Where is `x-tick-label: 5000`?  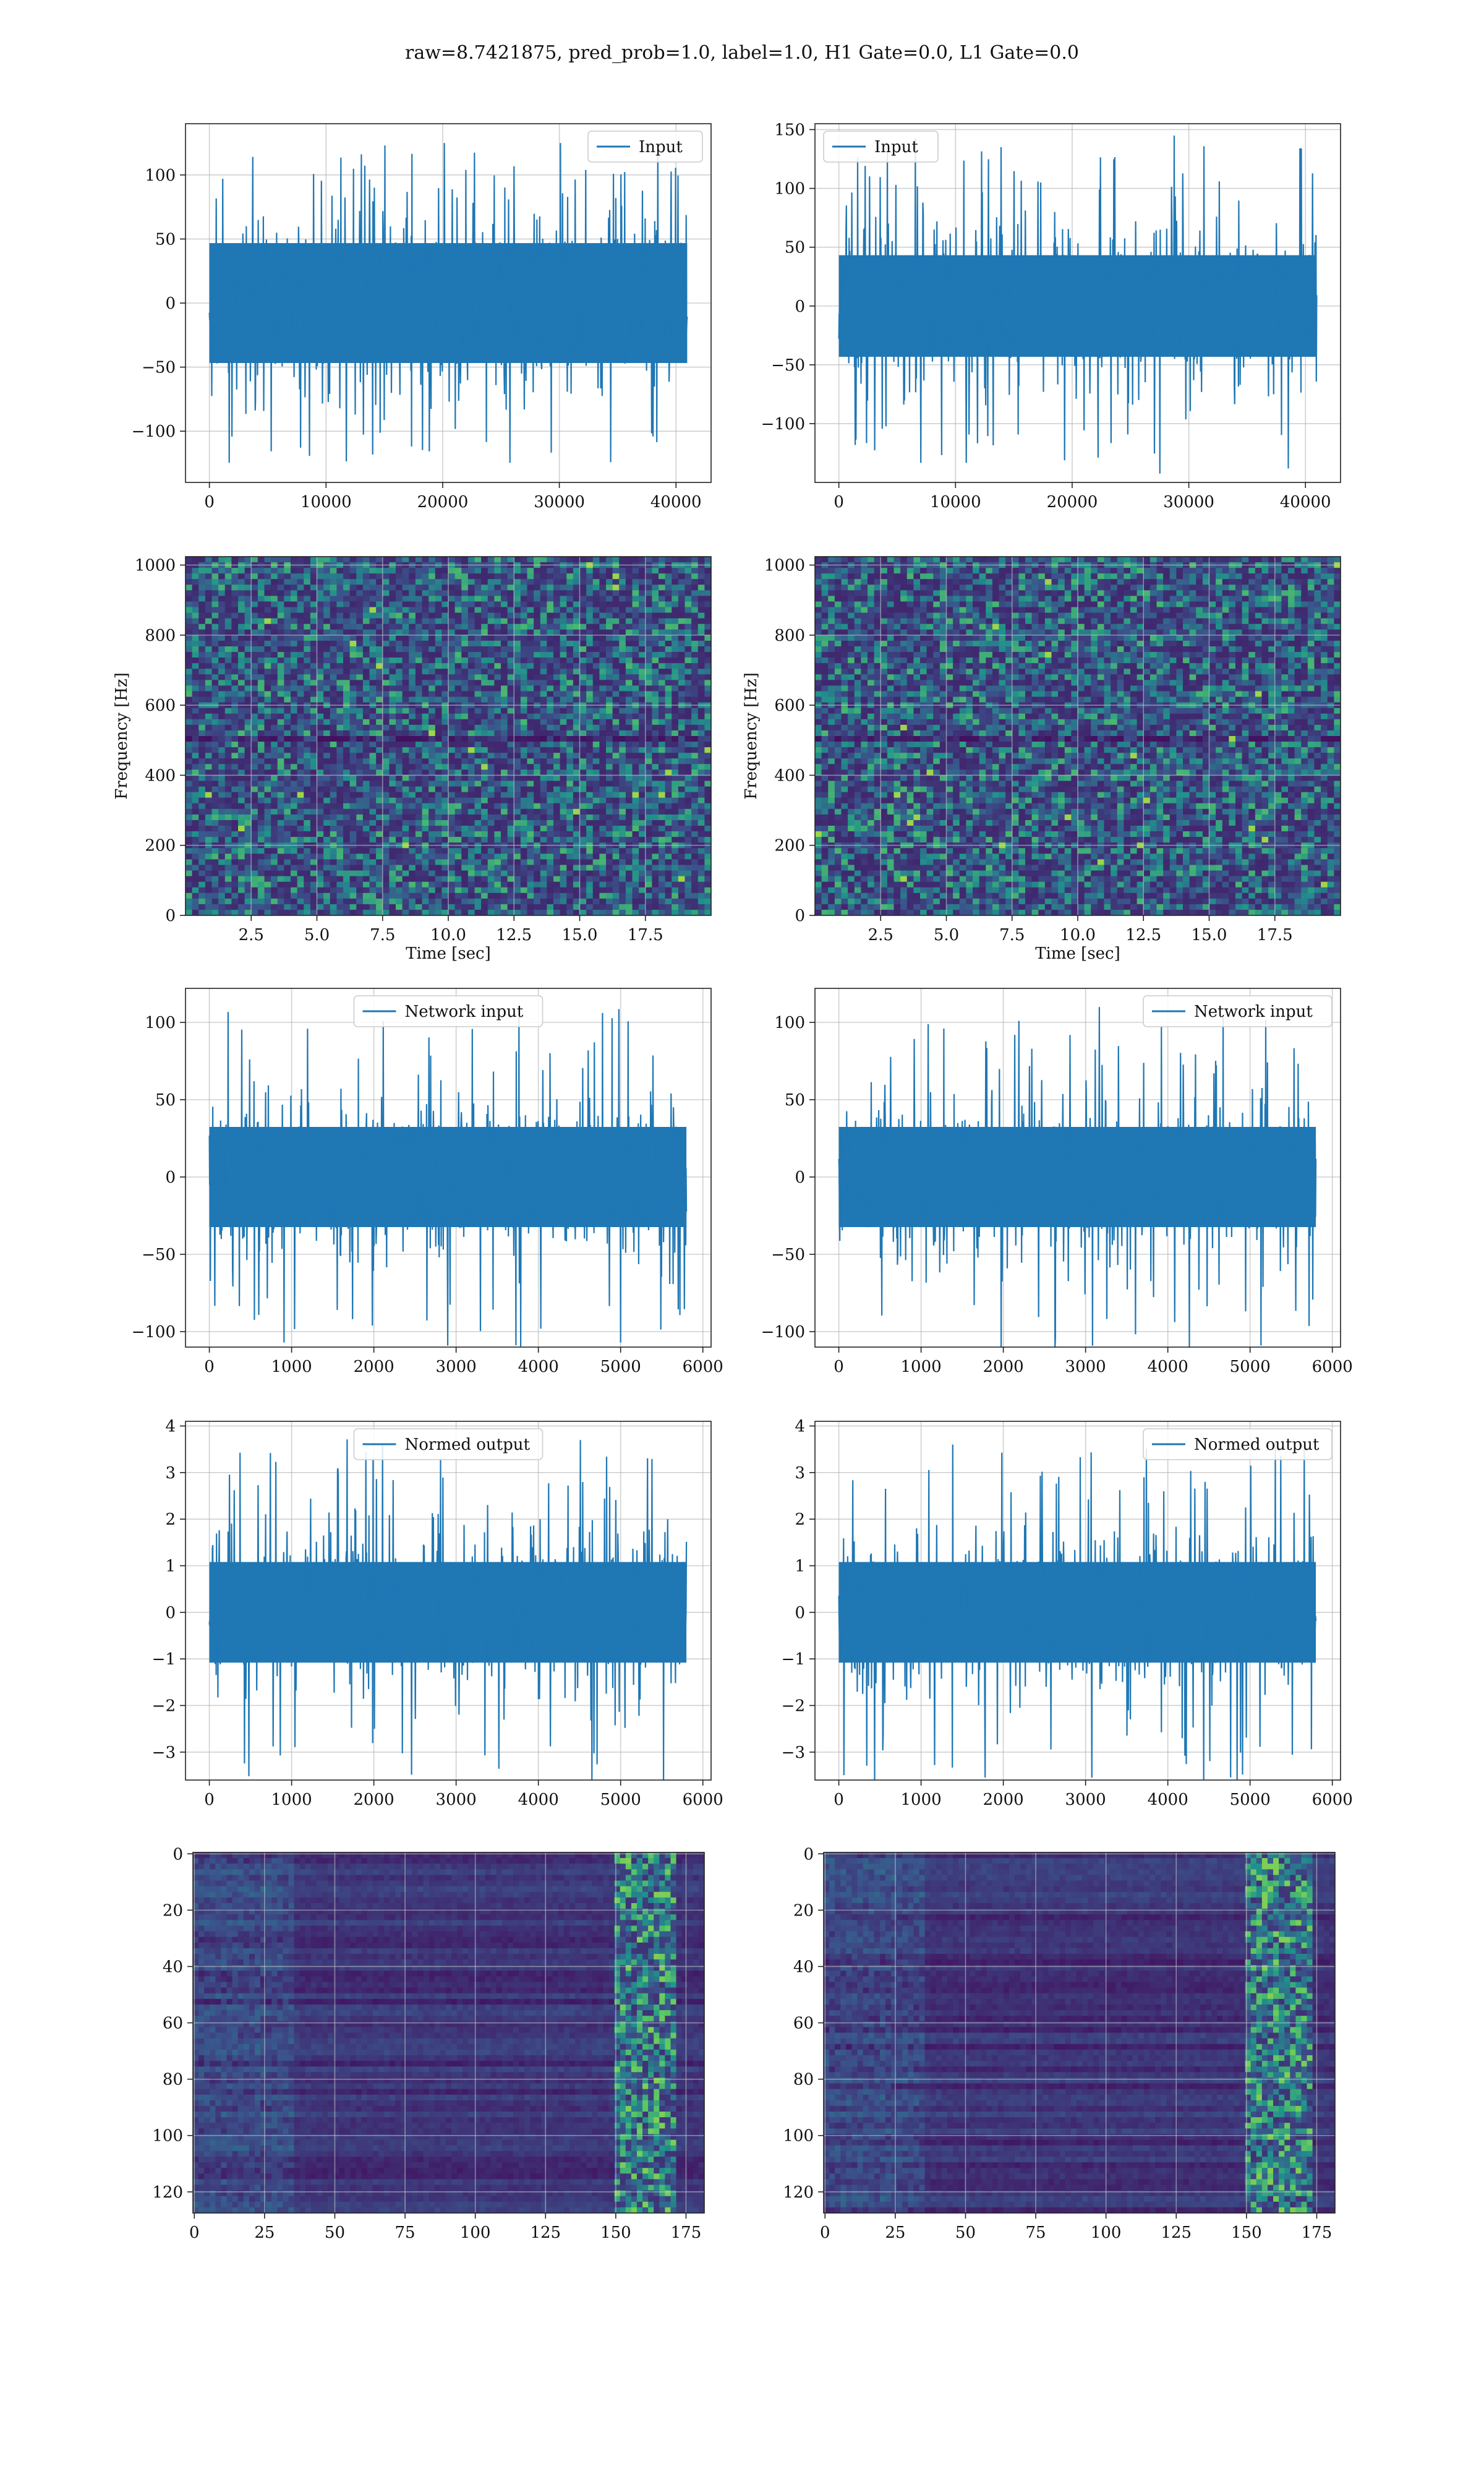
x-tick-label: 5000 is located at coordinates (1250, 1800).